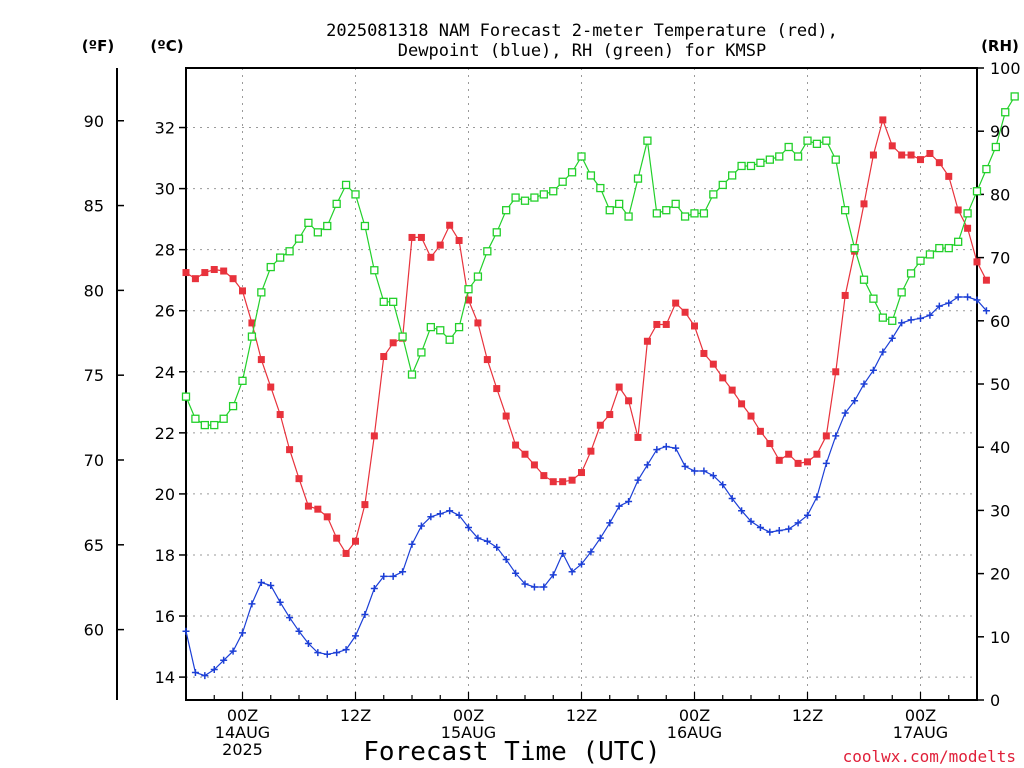 The height and width of the screenshot is (768, 1024). What do you see at coordinates (995, 700) in the screenshot?
I see `rh-tick-label: 0` at bounding box center [995, 700].